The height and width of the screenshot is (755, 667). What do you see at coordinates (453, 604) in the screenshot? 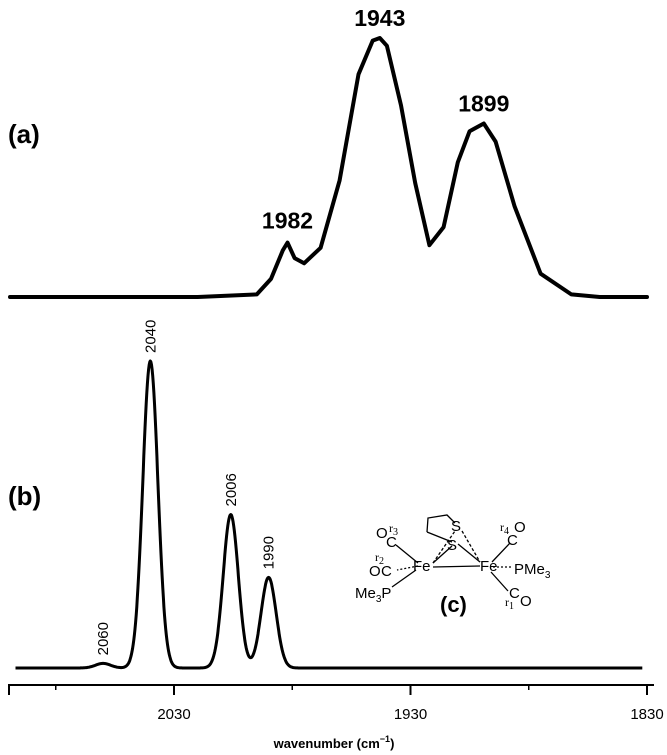
I see `inset-c-label: (c)` at bounding box center [453, 604].